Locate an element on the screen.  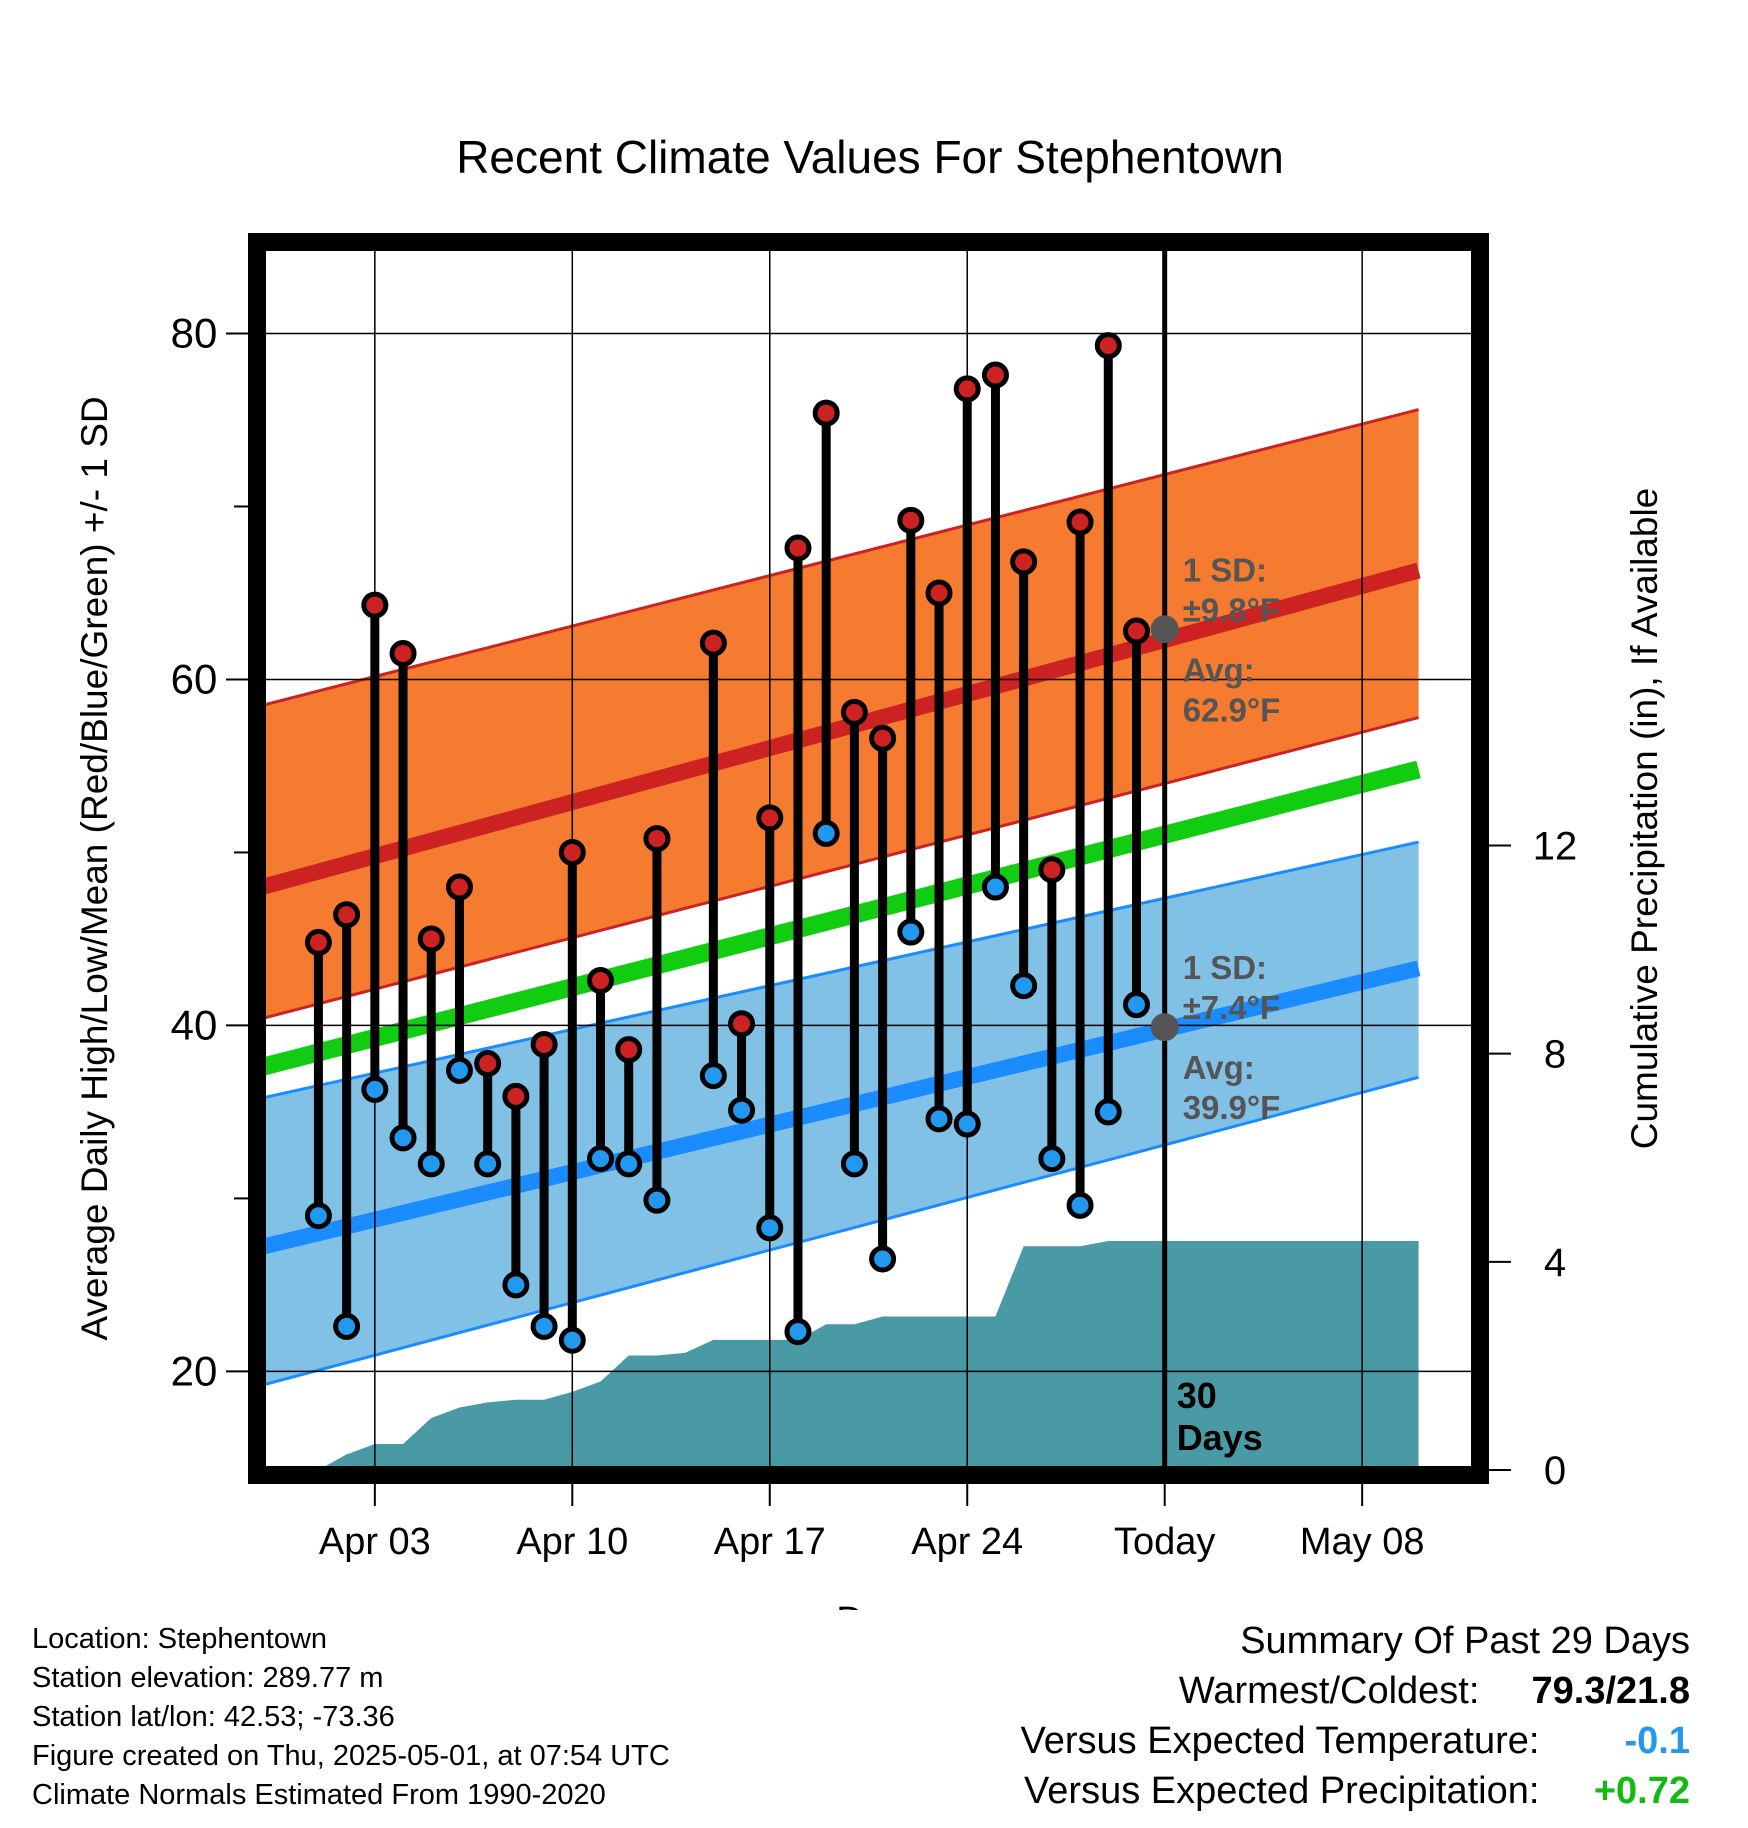
y2-tick-label: 4 is located at coordinates (1555, 1263).